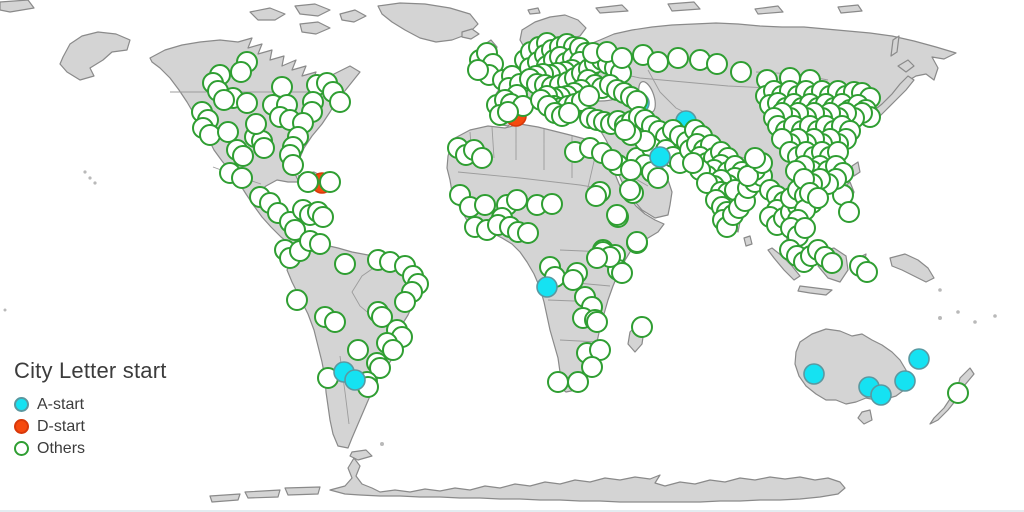 This screenshot has height=512, width=1024. Describe the element at coordinates (265, 494) in the screenshot. I see `land-antarctica-fragments` at that location.